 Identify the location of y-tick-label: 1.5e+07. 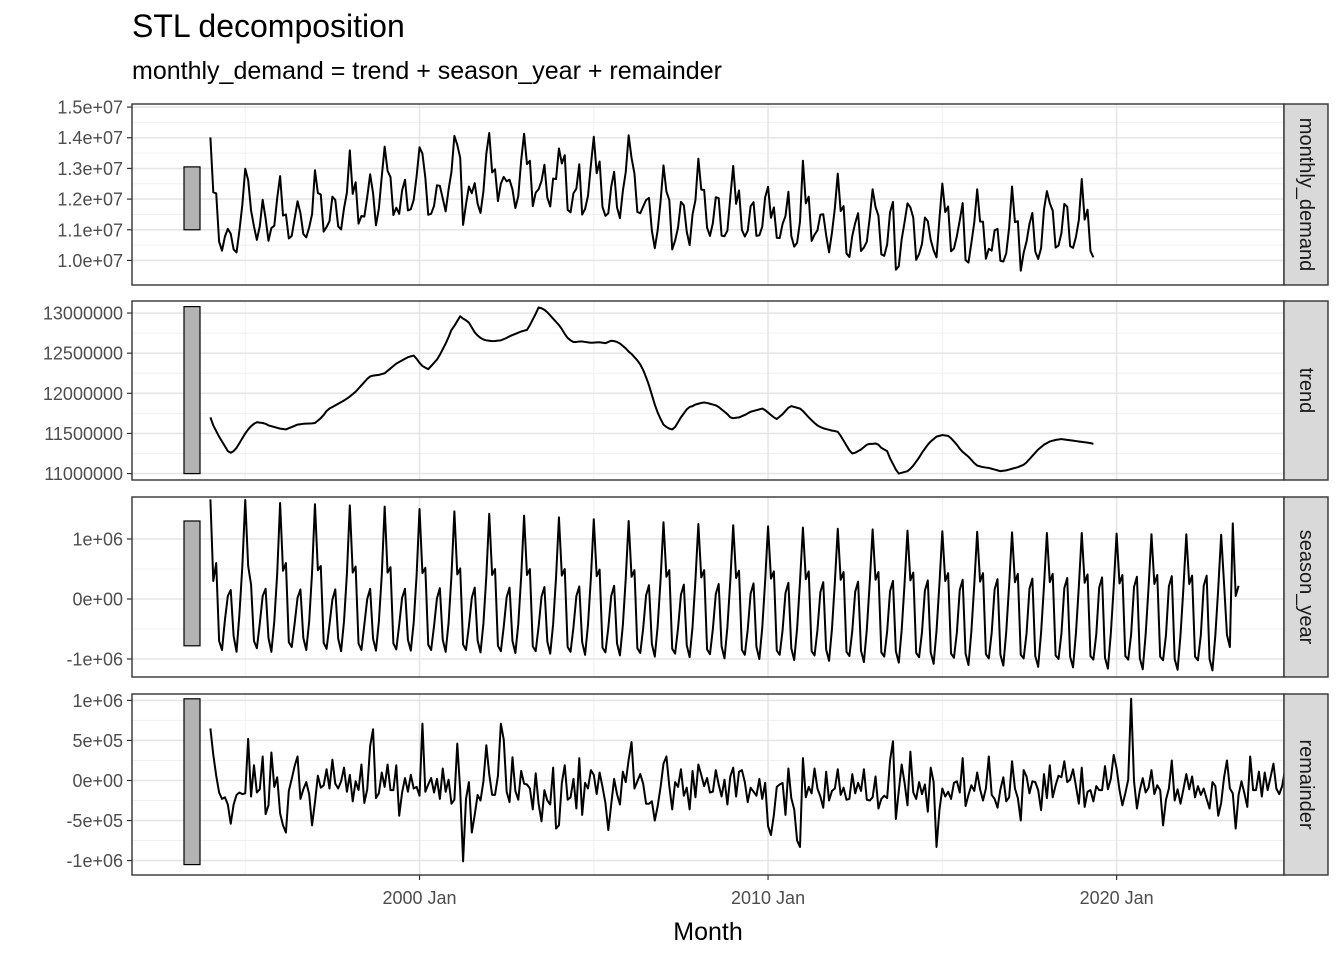
(90, 108).